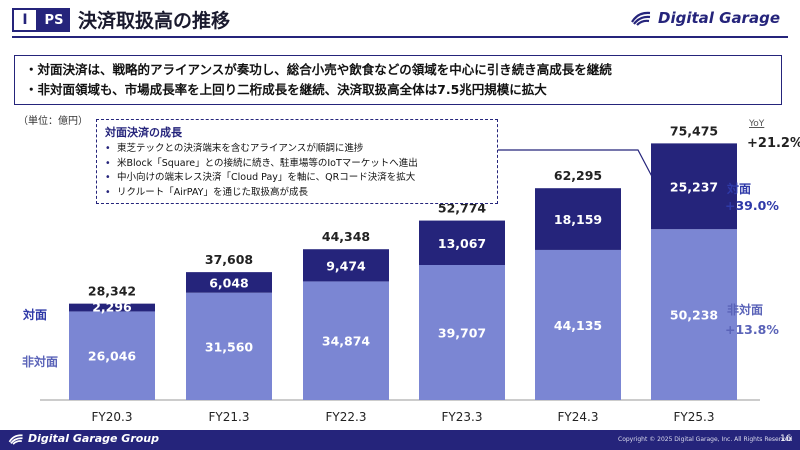  What do you see at coordinates (346, 236) in the screenshot?
I see `data-label-total: 44,348` at bounding box center [346, 236].